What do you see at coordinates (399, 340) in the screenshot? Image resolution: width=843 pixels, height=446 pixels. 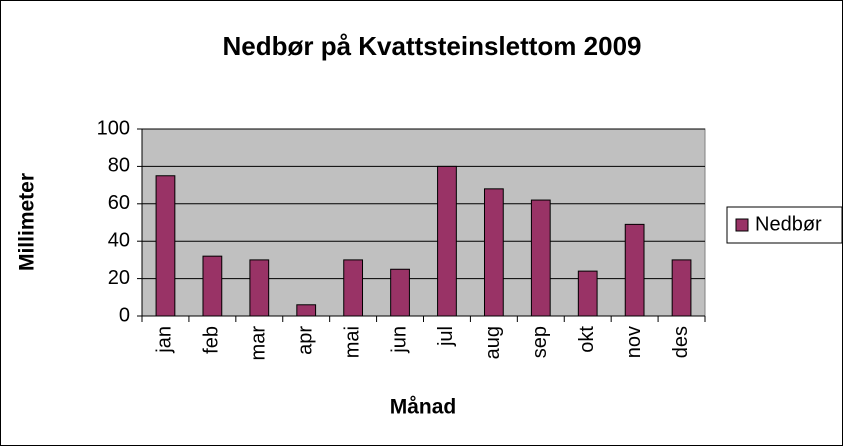 I see `x-tick-label: jun` at bounding box center [399, 340].